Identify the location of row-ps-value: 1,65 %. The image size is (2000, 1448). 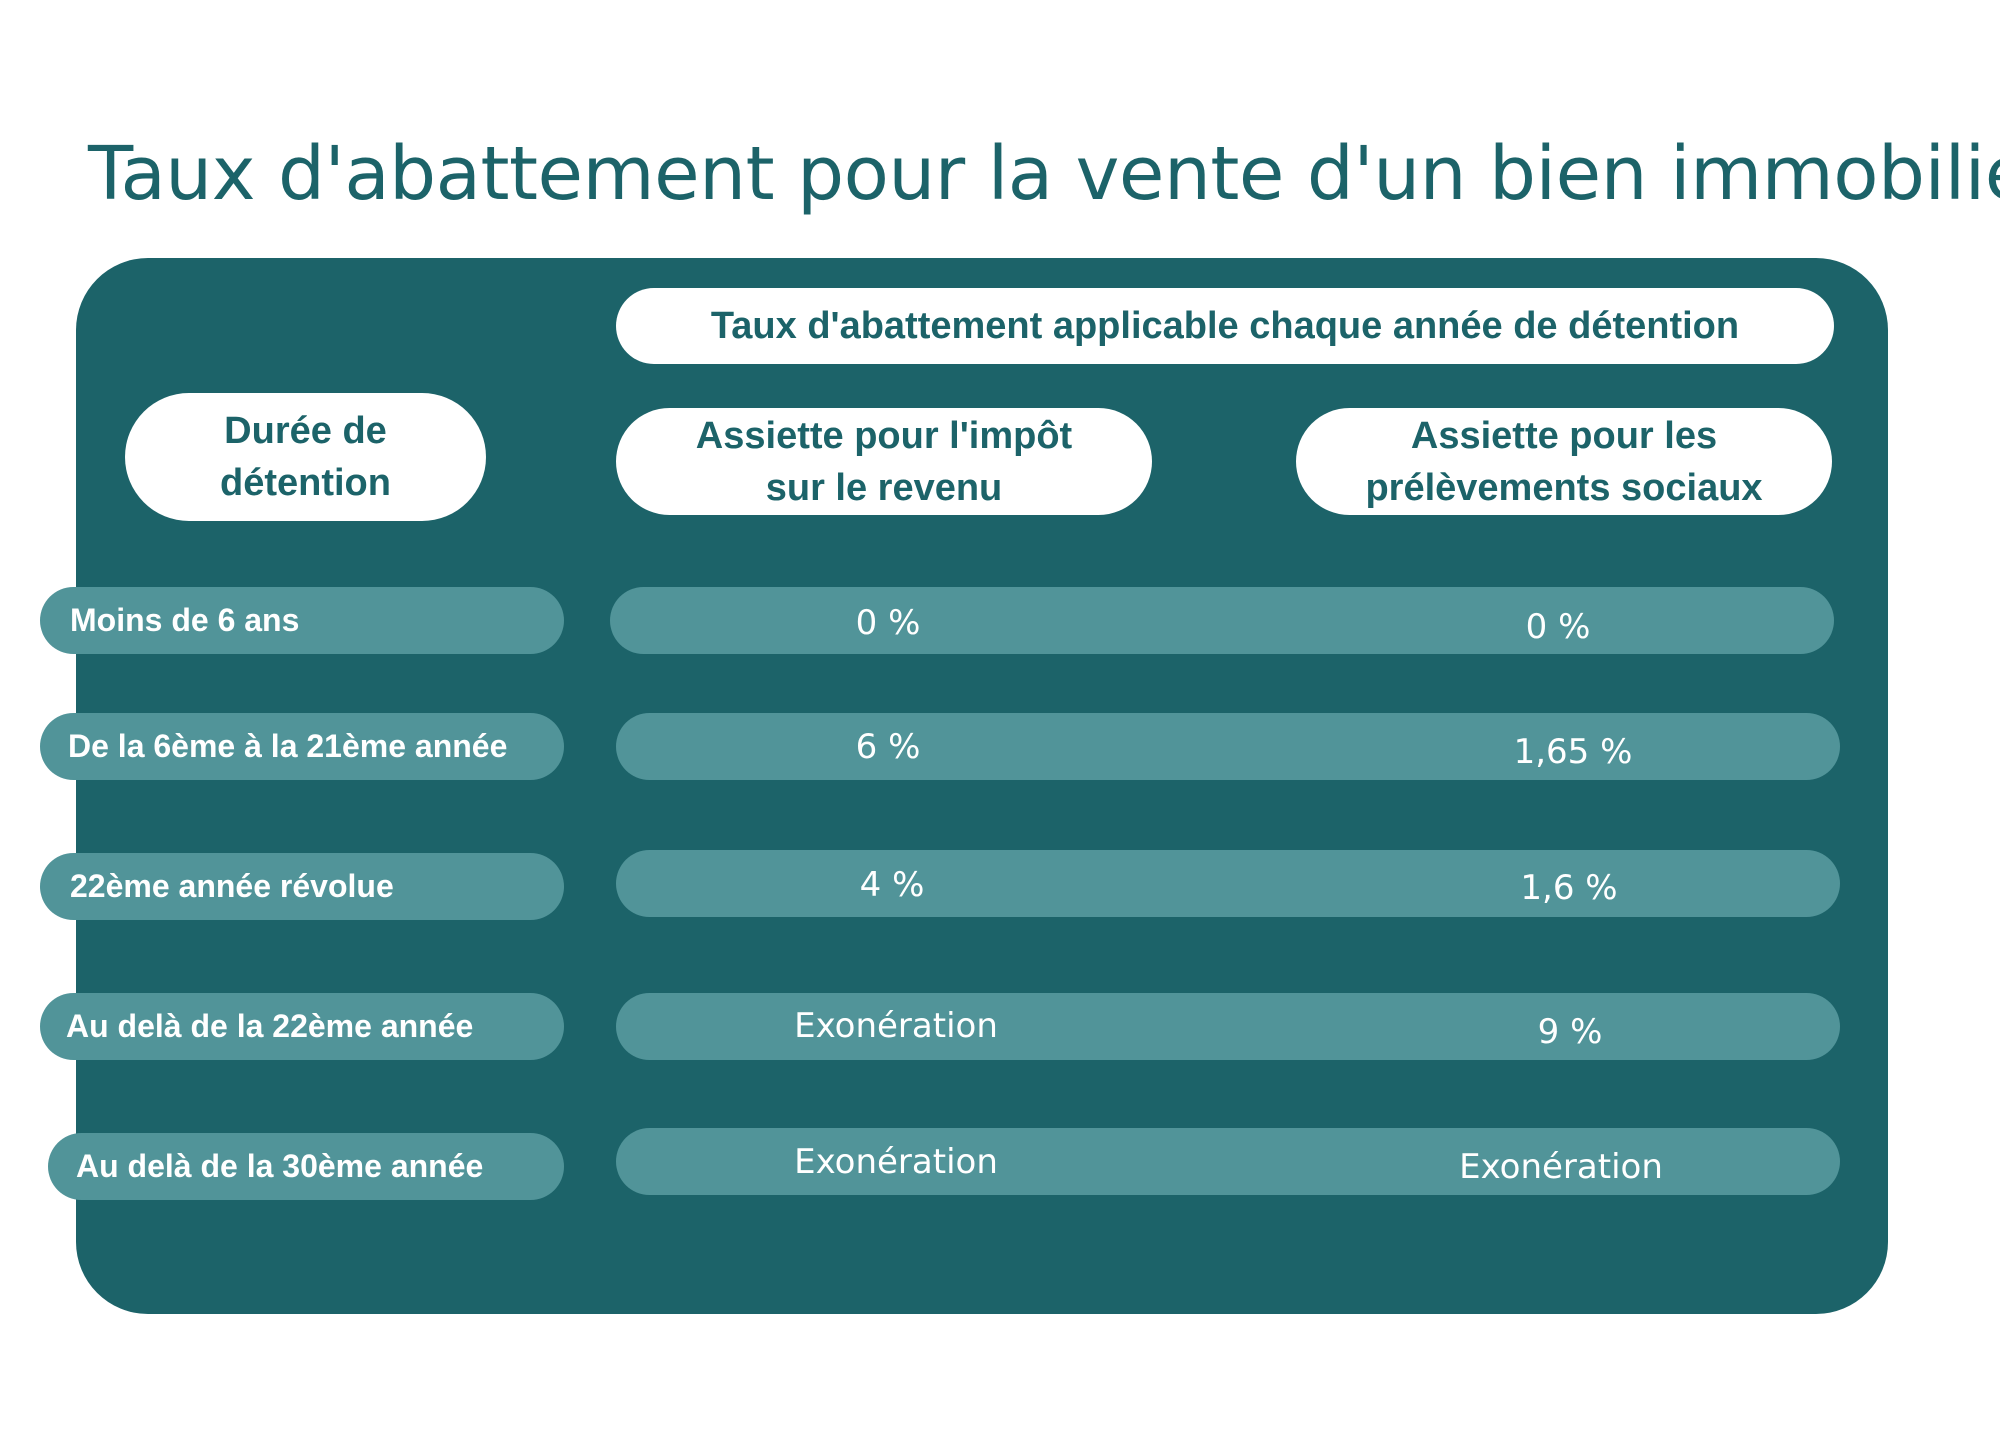
(1573, 752).